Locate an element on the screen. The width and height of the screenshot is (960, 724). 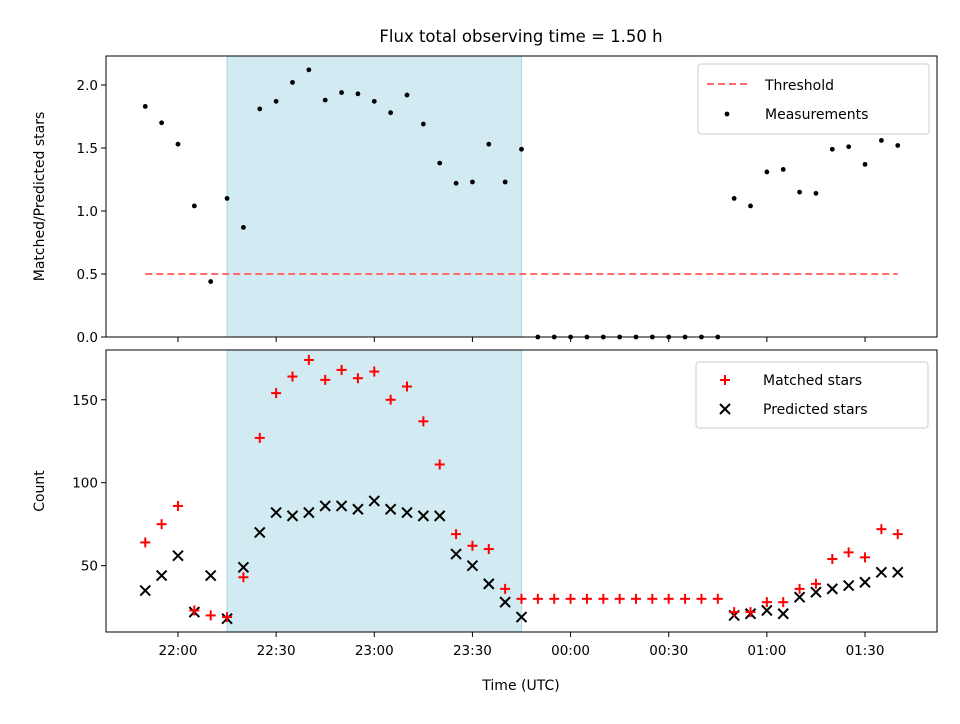
x-axis-label: Time (UTC) is located at coordinates (520, 686).